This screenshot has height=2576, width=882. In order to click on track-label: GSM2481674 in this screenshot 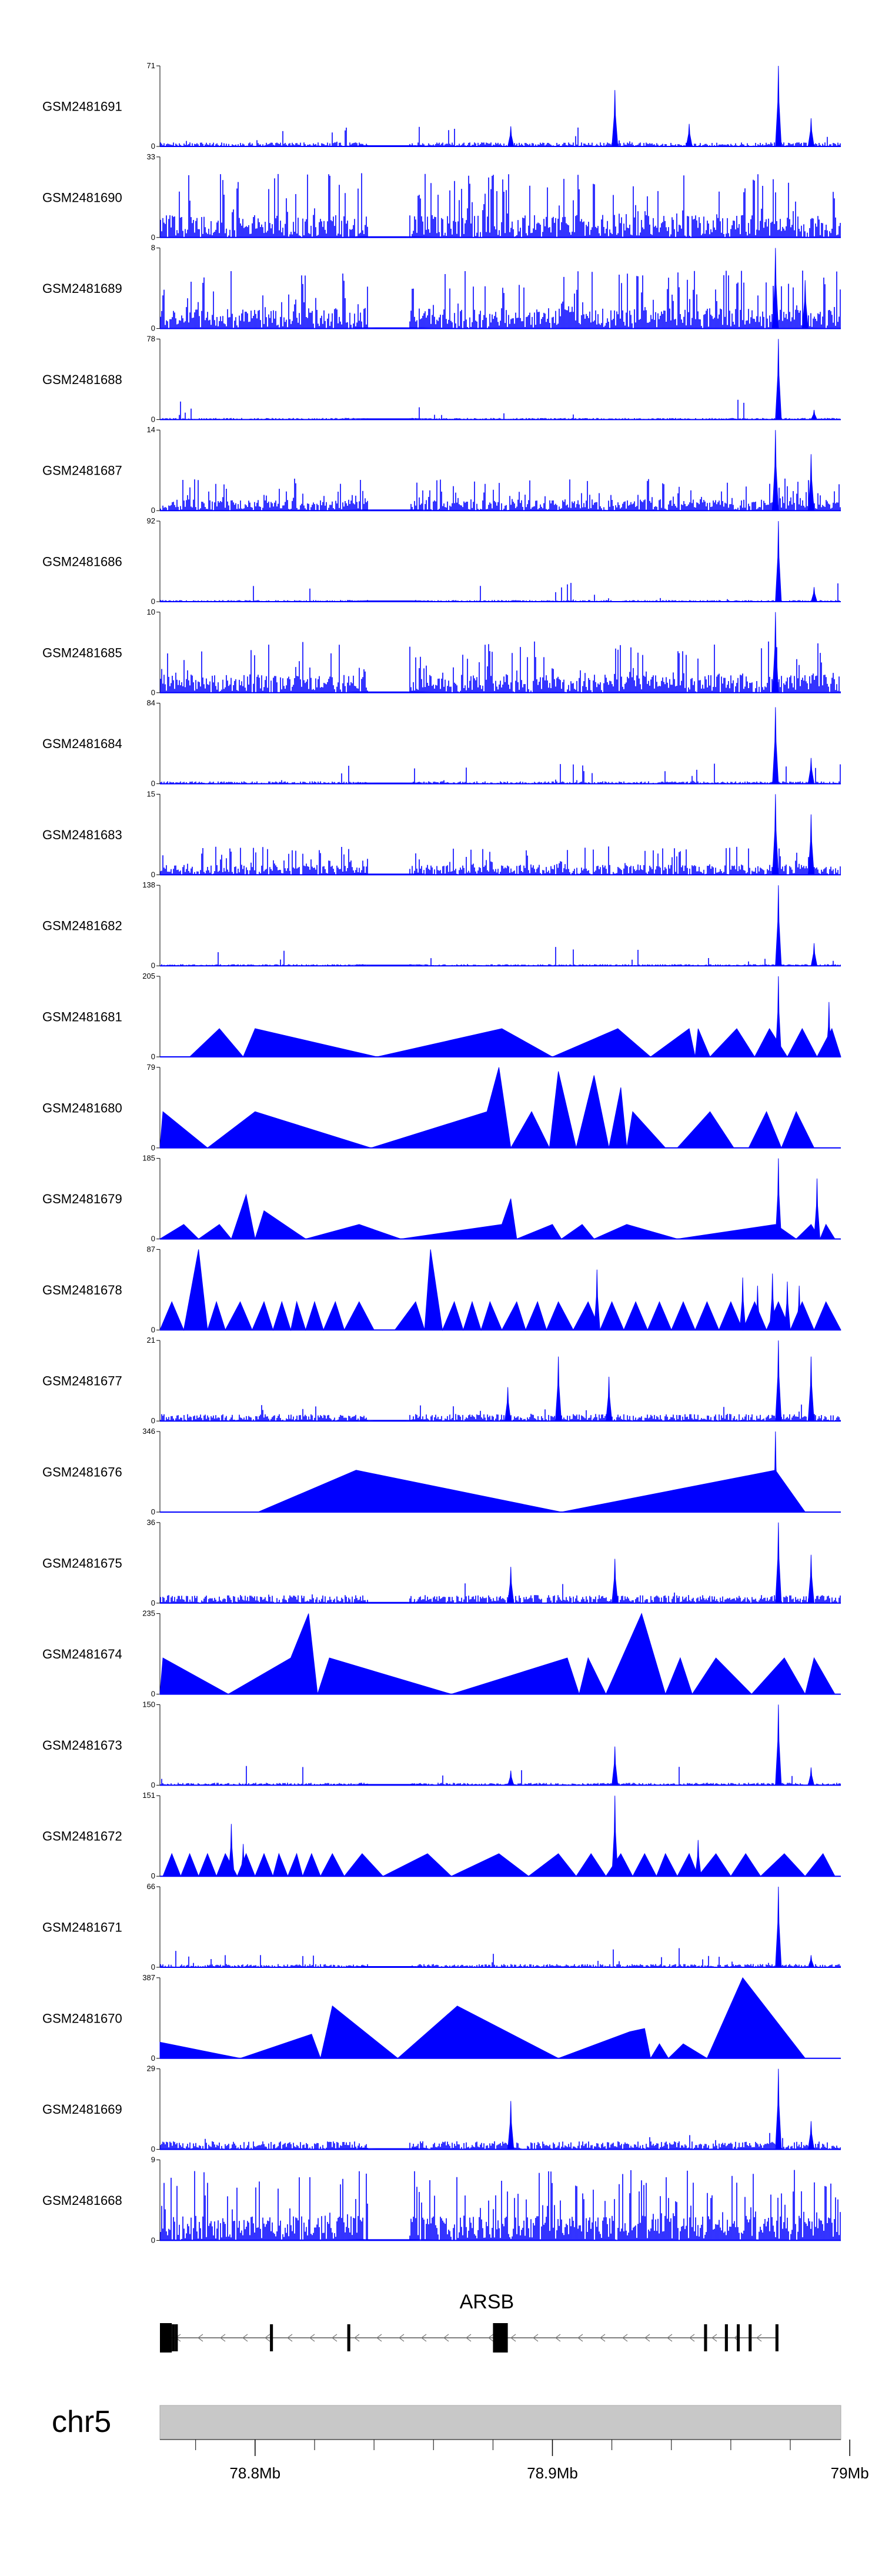, I will do `click(82, 1654)`.